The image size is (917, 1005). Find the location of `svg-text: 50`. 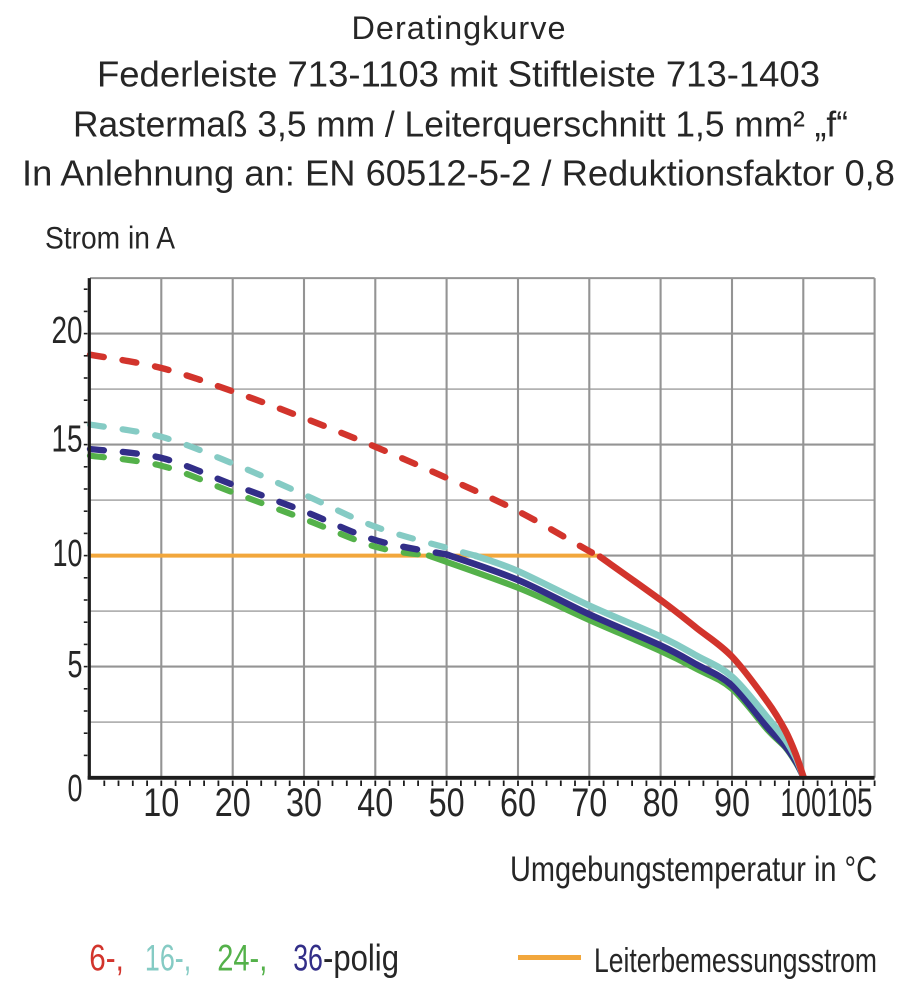

svg-text: 50 is located at coordinates (447, 803).